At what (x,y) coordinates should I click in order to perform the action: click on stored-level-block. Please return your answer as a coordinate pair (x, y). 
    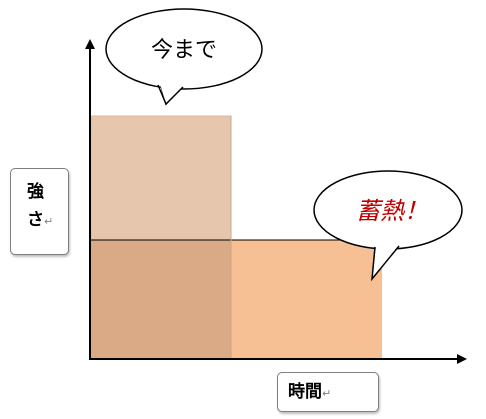
    Looking at the image, I should click on (306, 299).